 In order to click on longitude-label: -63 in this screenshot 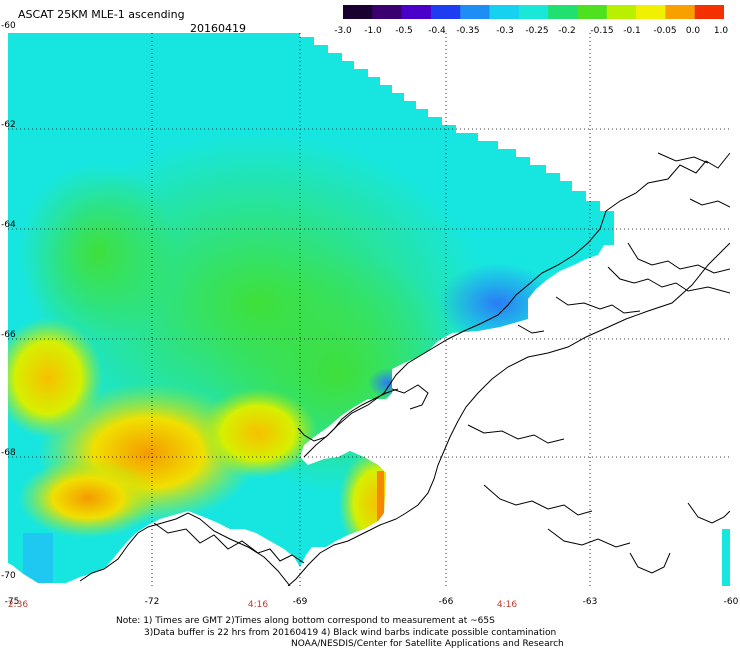, I will do `click(590, 602)`.